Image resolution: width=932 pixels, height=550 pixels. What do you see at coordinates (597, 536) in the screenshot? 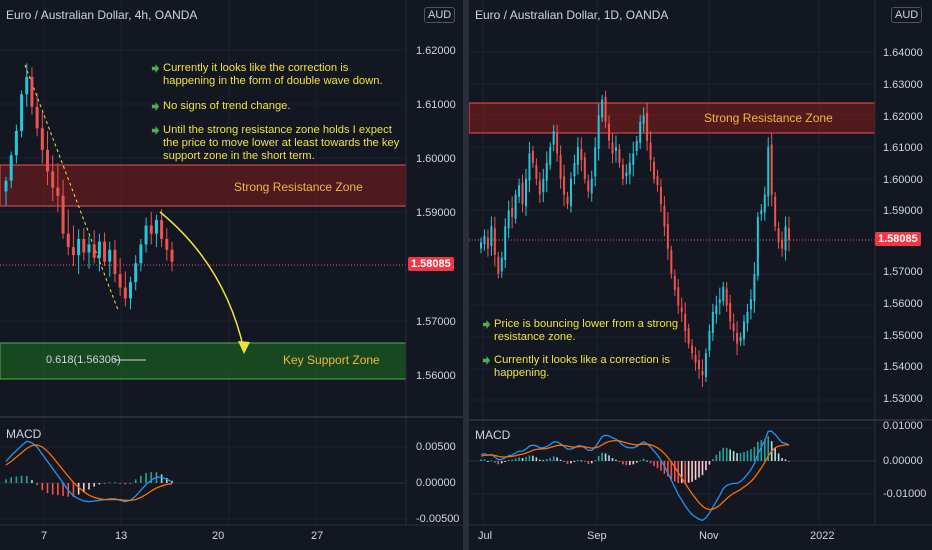
I see `date-tick: Sep` at bounding box center [597, 536].